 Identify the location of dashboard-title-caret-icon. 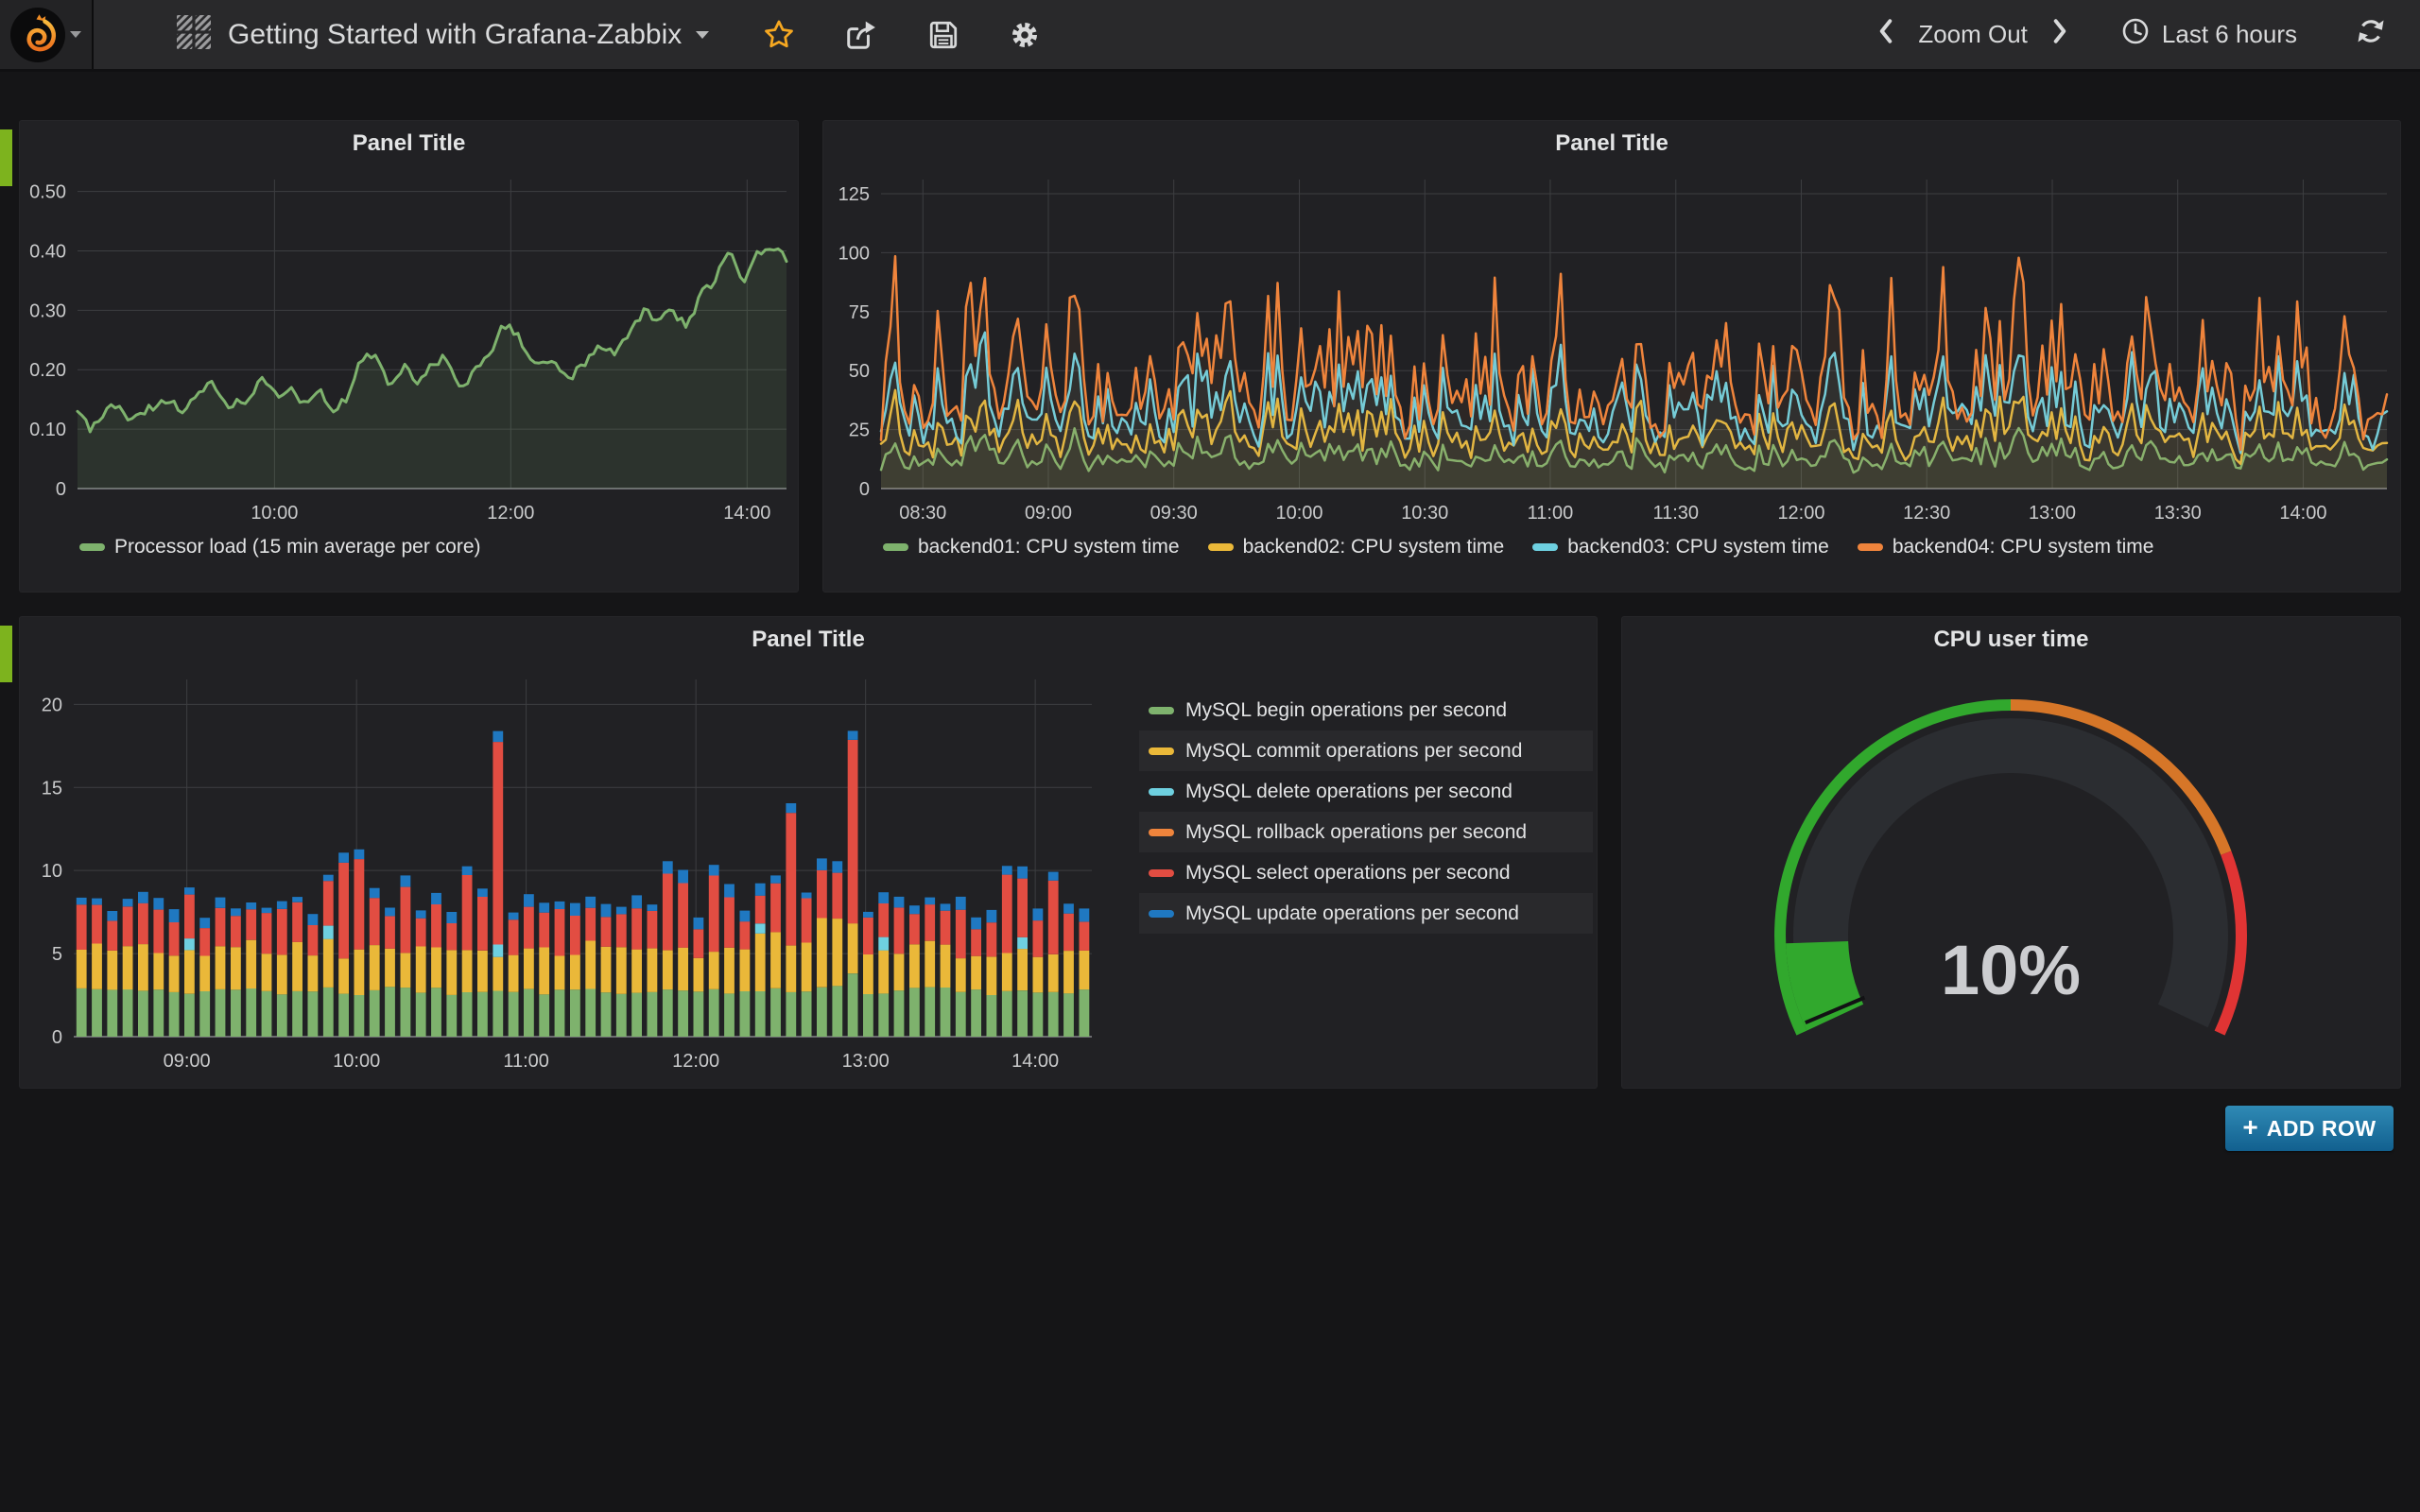
(703, 34).